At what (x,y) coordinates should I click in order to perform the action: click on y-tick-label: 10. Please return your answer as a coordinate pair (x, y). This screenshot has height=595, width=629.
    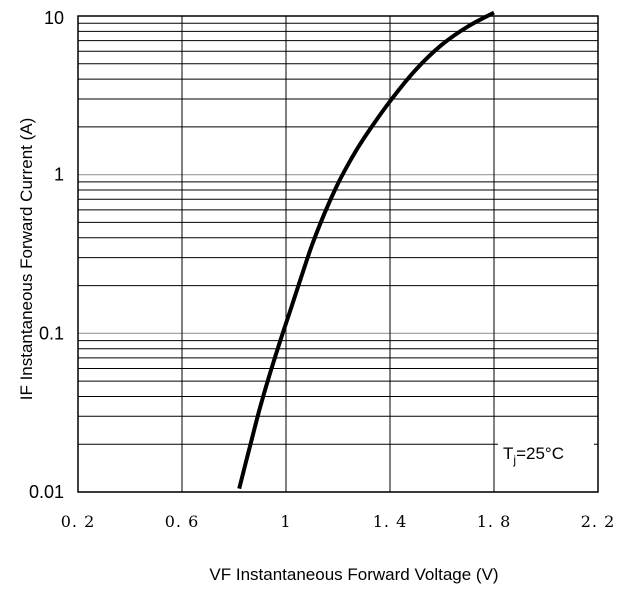
    Looking at the image, I should click on (54, 18).